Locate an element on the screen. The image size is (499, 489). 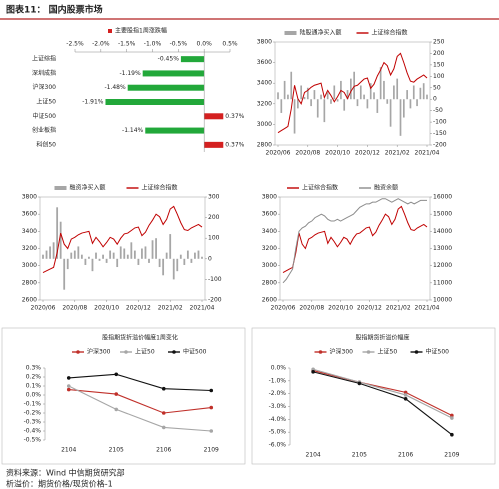
y-tick-label: 2600 is located at coordinates (29, 300).